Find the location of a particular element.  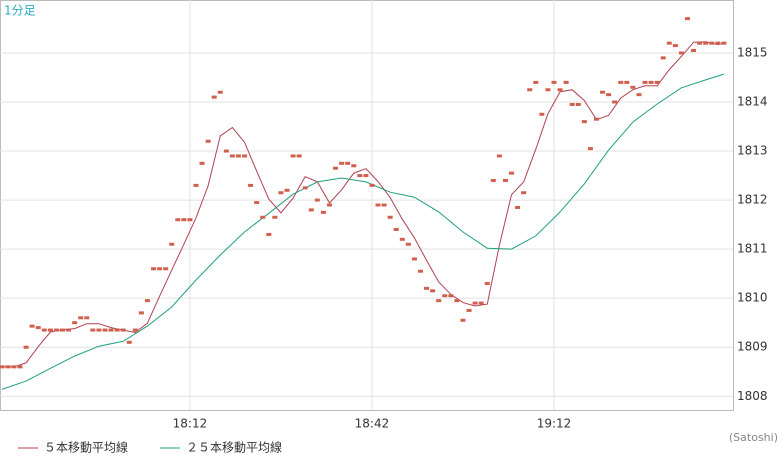

x-tick-label: 18:42 is located at coordinates (372, 424).